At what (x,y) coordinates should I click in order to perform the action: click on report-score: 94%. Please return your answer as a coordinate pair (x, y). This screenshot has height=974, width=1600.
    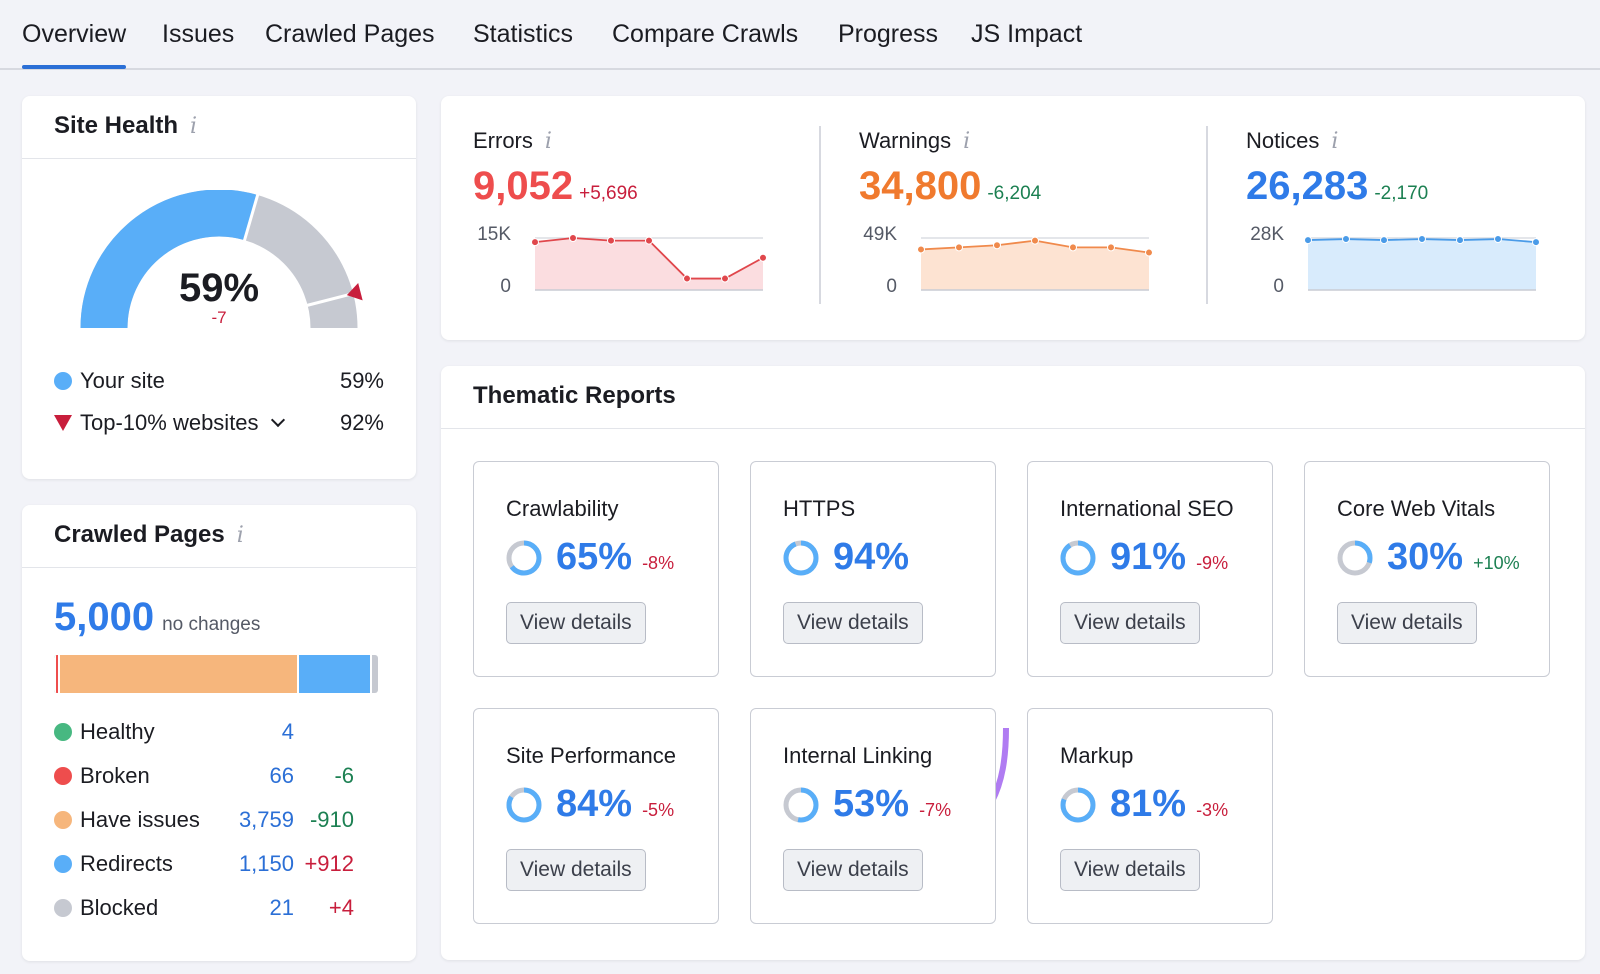
    Looking at the image, I should click on (871, 557).